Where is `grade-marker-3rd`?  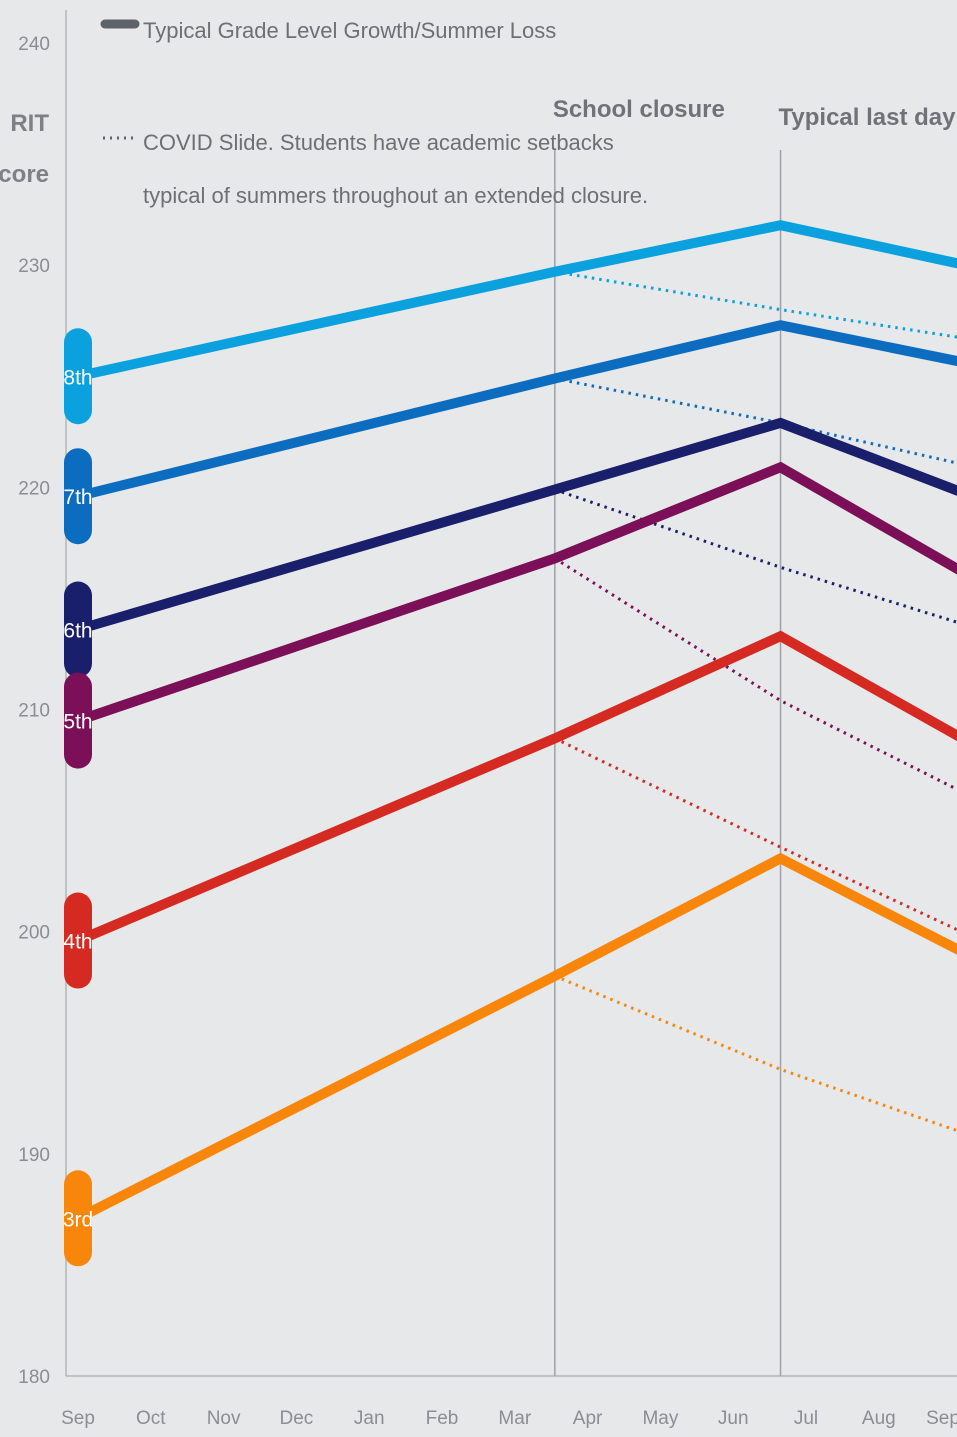
grade-marker-3rd is located at coordinates (78, 1218).